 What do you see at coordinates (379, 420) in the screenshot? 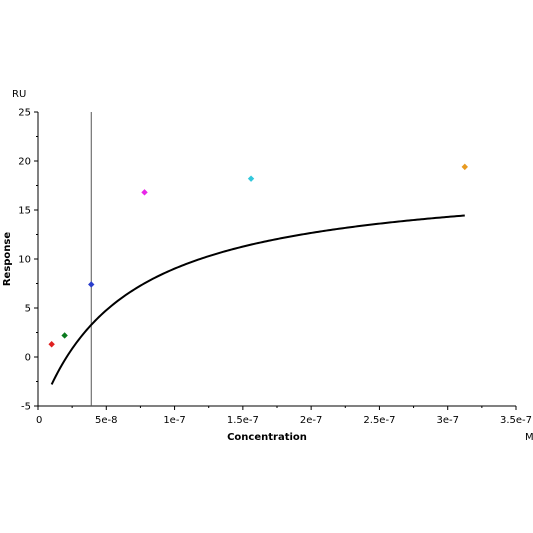
I see `x-tick-label: 2.5e-7` at bounding box center [379, 420].